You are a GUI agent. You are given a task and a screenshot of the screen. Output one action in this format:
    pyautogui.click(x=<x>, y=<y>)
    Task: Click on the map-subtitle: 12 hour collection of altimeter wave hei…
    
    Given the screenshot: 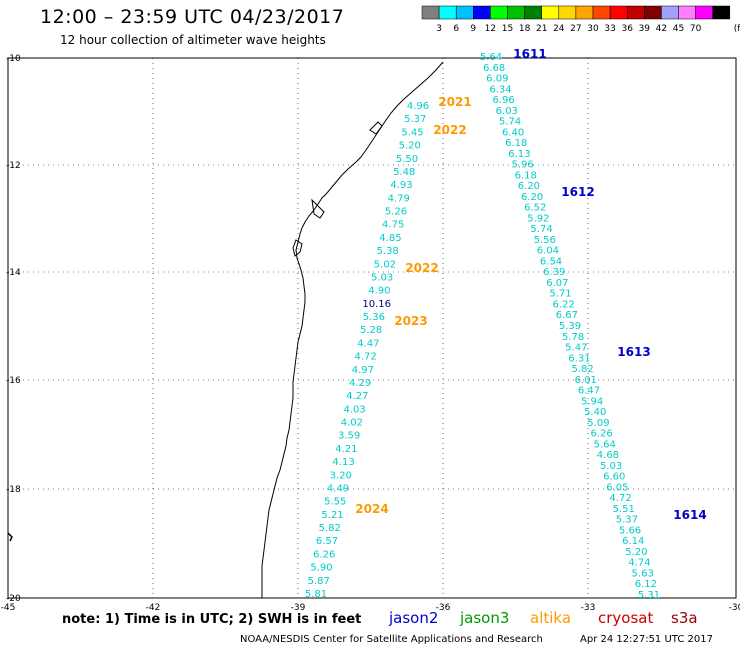 What is the action you would take?
    pyautogui.click(x=193, y=40)
    